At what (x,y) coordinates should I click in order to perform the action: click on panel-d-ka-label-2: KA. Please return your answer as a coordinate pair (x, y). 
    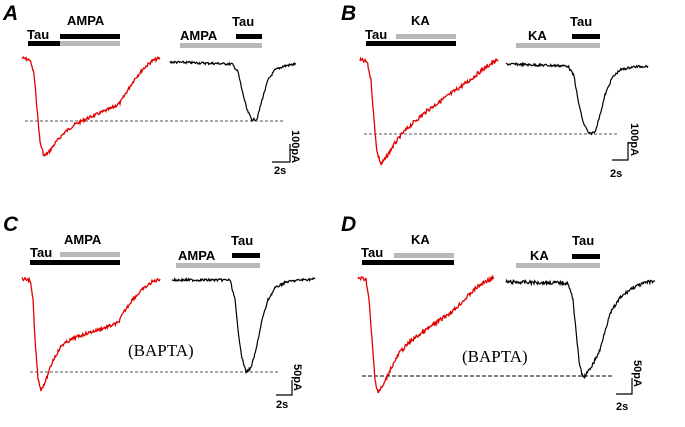
    Looking at the image, I should click on (539, 255).